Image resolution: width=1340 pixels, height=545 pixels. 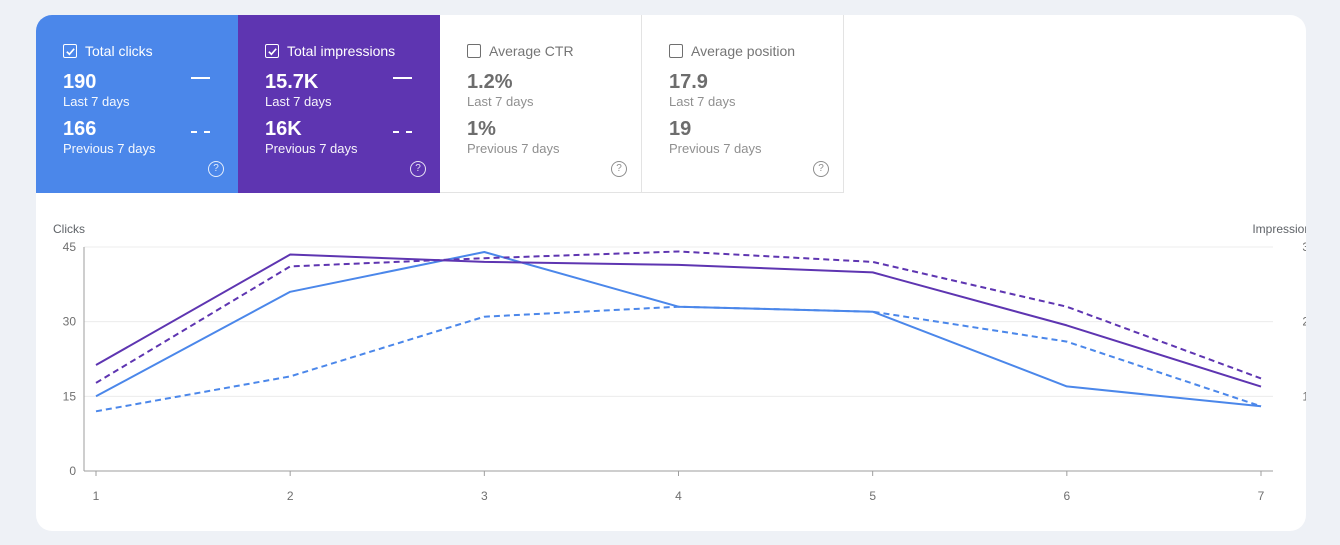 What do you see at coordinates (743, 51) in the screenshot?
I see `card-label: Average position` at bounding box center [743, 51].